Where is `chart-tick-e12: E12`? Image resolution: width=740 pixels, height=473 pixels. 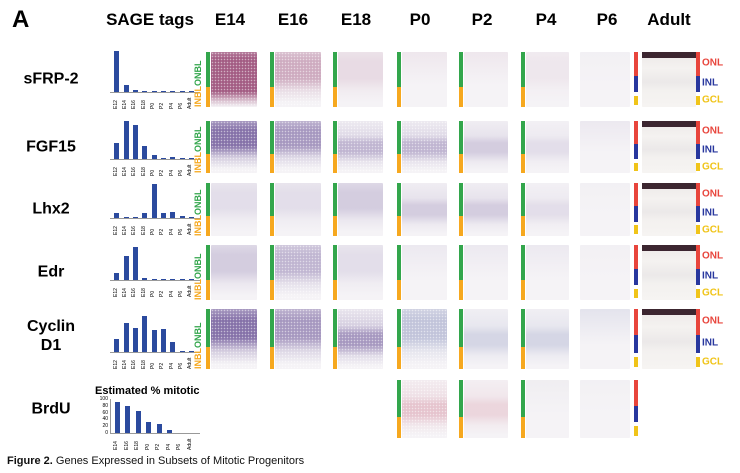
chart-tick-e12: E12 is located at coordinates (115, 364).